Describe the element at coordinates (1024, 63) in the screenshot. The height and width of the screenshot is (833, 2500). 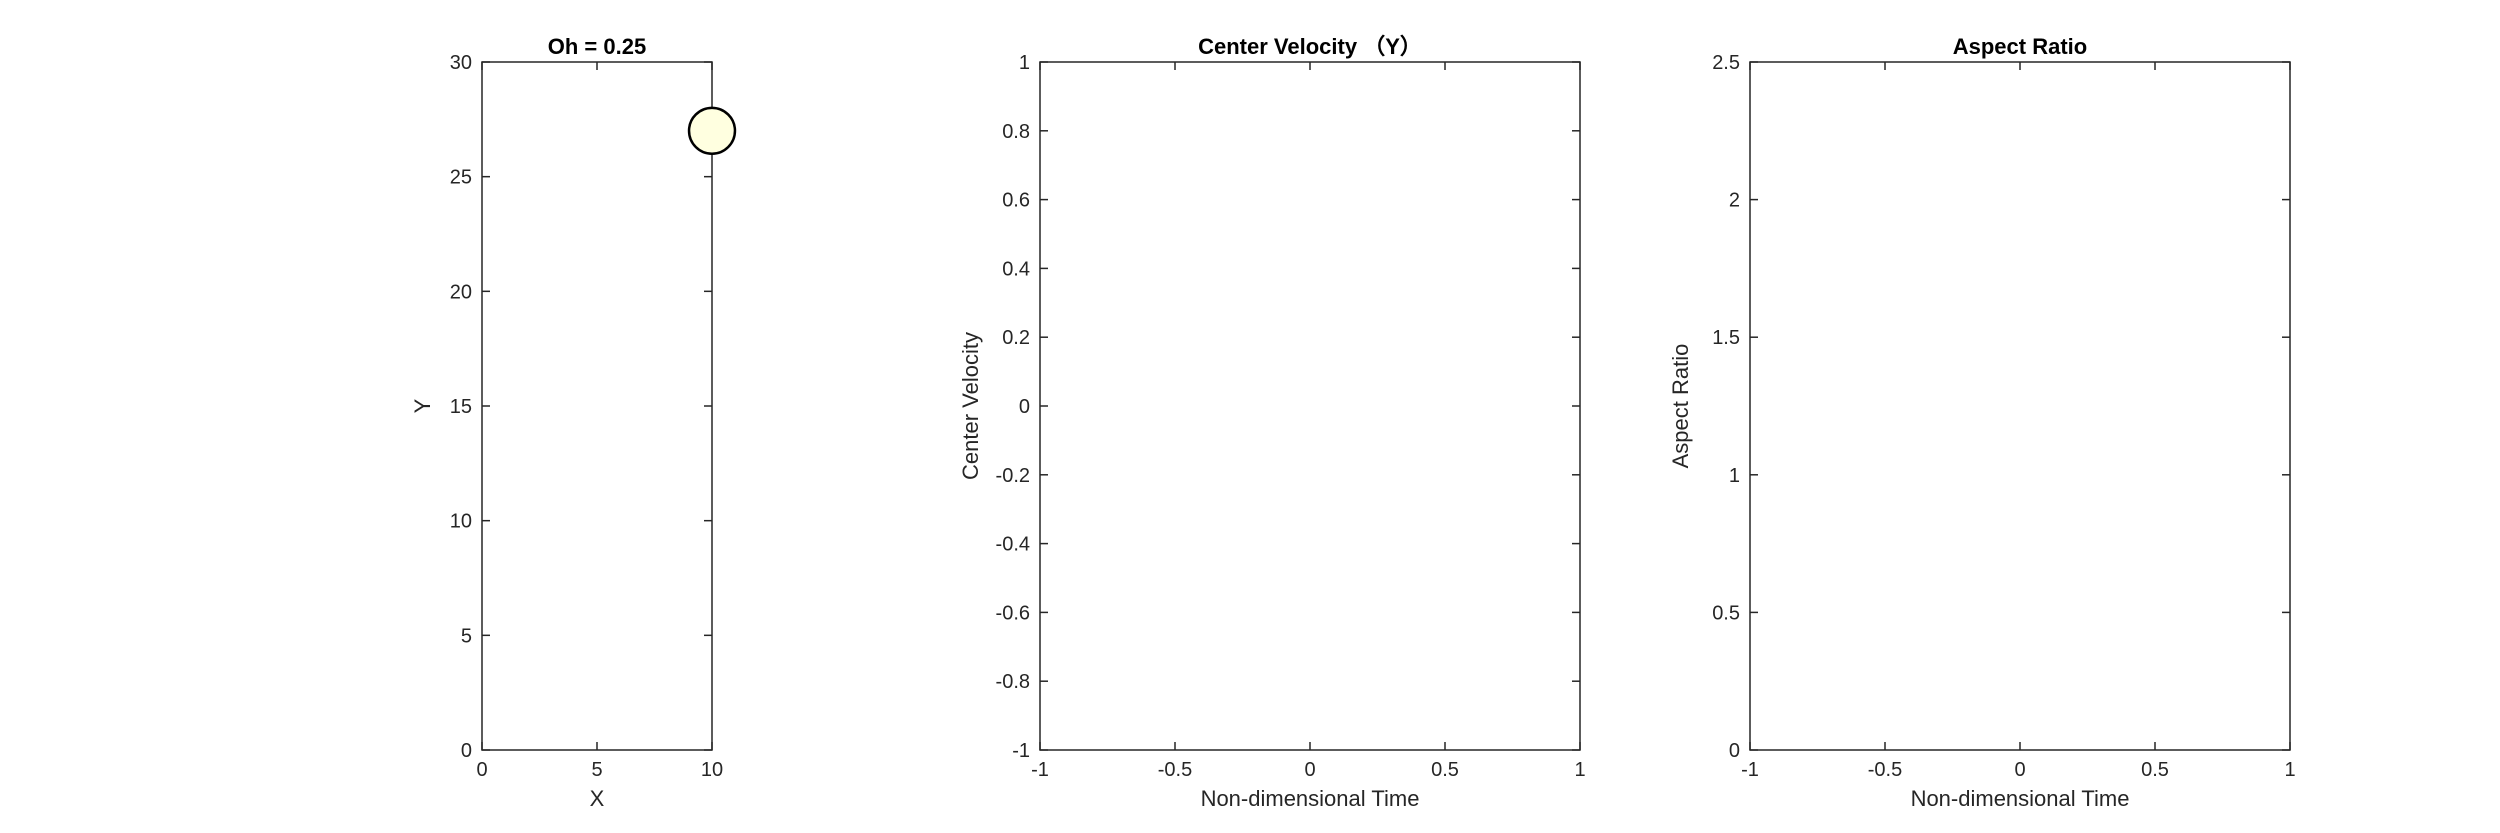
I see `y-tick-label-velocity: 1` at that location.